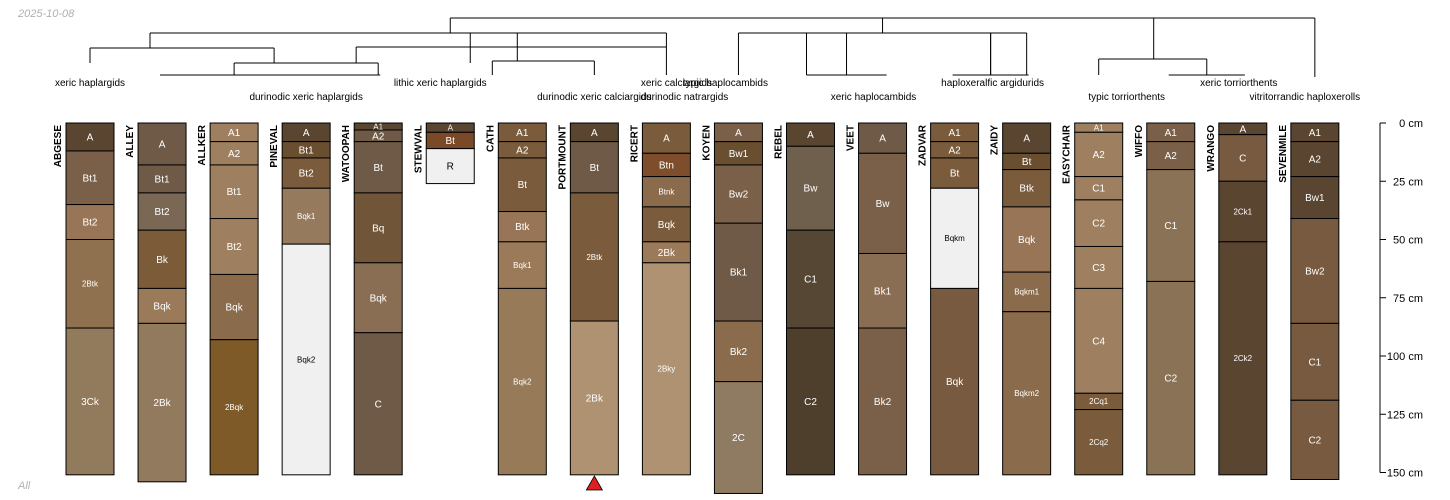 The height and width of the screenshot is (500, 1450). Describe the element at coordinates (378, 228) in the screenshot. I see `horizon-bq` at that location.